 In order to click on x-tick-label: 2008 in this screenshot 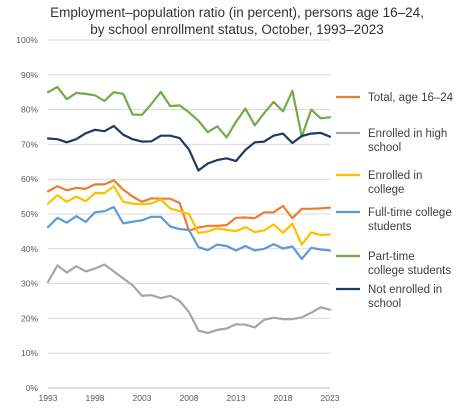, I will do `click(189, 398)`.